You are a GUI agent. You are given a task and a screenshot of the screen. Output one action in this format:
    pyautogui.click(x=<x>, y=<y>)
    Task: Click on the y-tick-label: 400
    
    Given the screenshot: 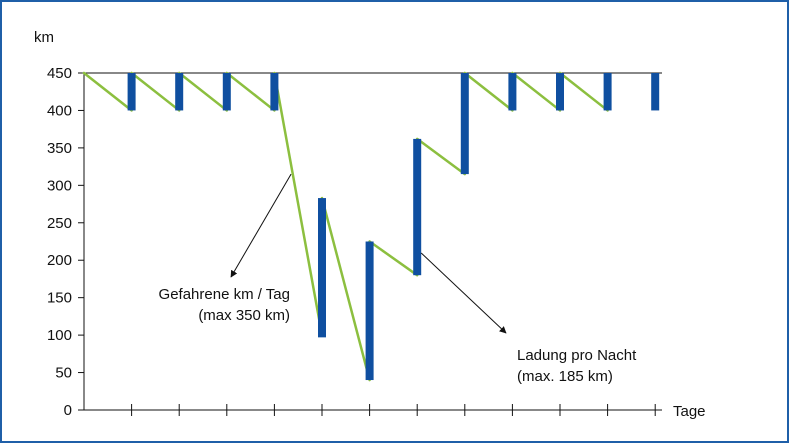 What is the action you would take?
    pyautogui.click(x=59, y=110)
    